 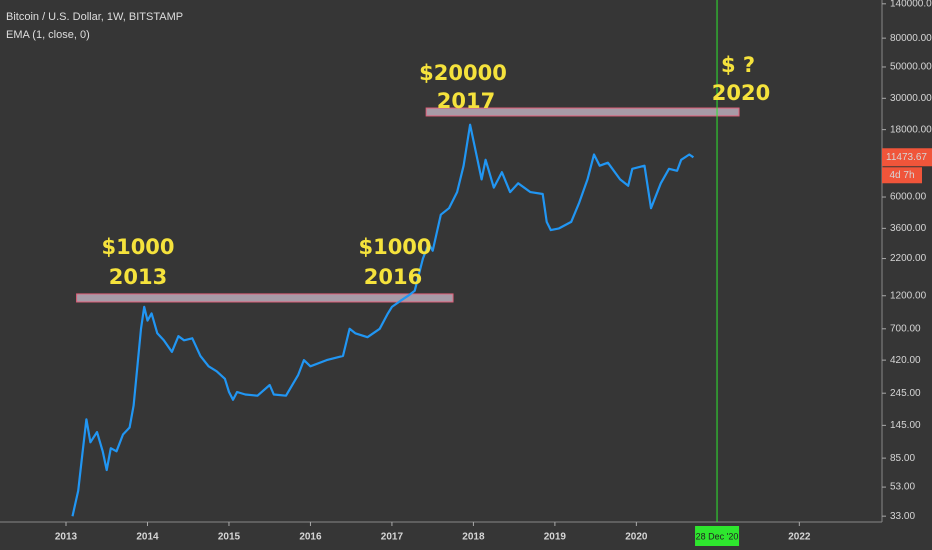 I want to click on last-price-label: 11473.67, so click(x=906, y=157).